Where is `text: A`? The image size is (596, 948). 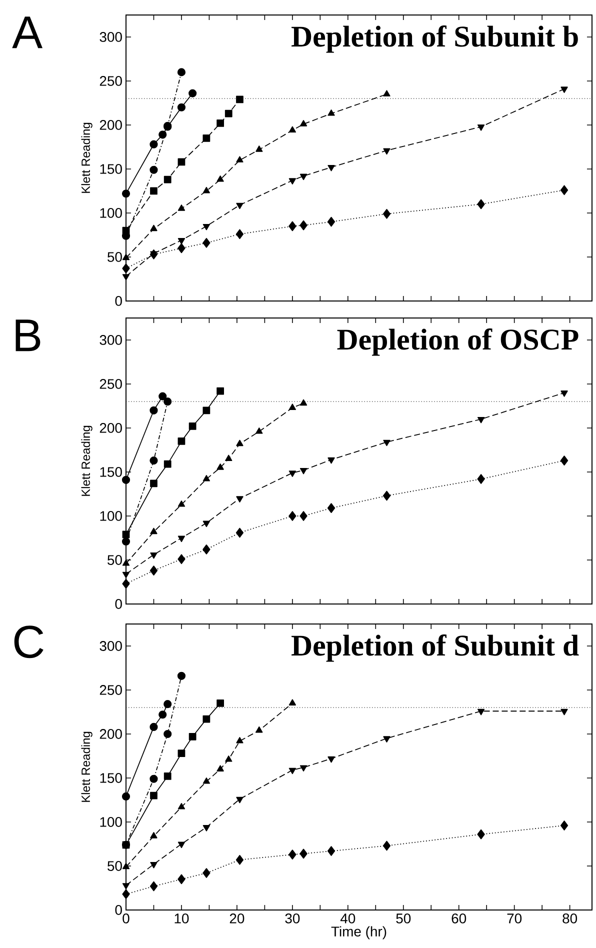
text: A is located at coordinates (27, 32).